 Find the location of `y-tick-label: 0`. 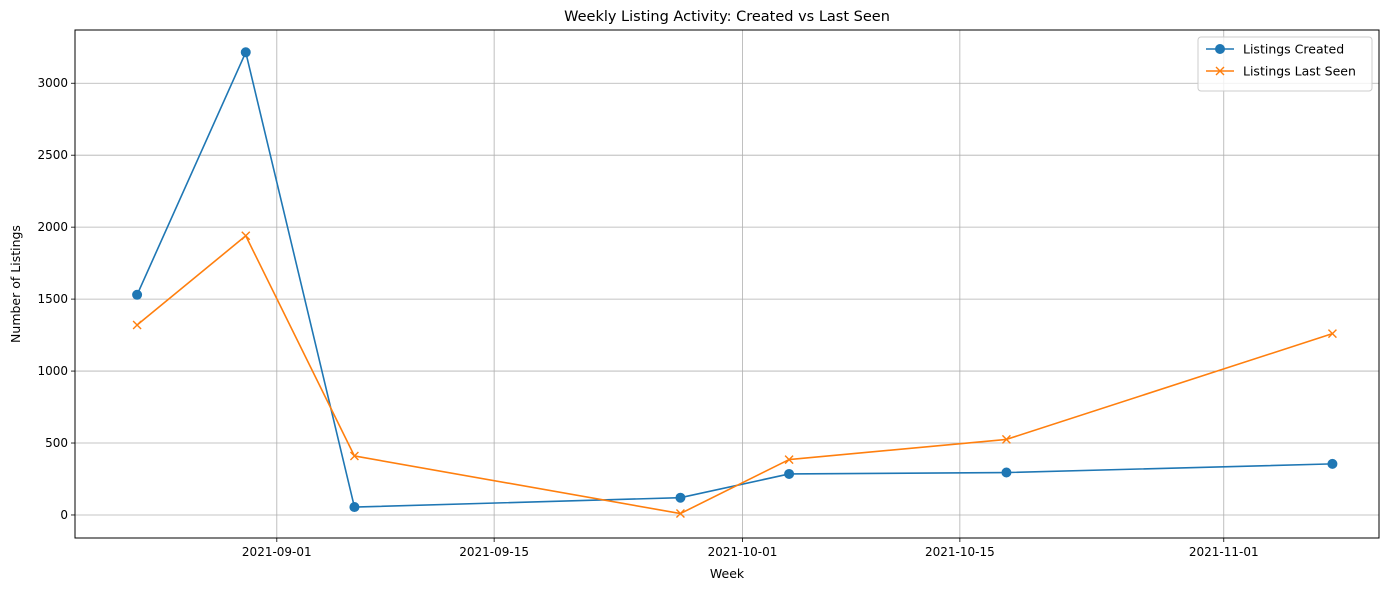

y-tick-label: 0 is located at coordinates (64, 515).